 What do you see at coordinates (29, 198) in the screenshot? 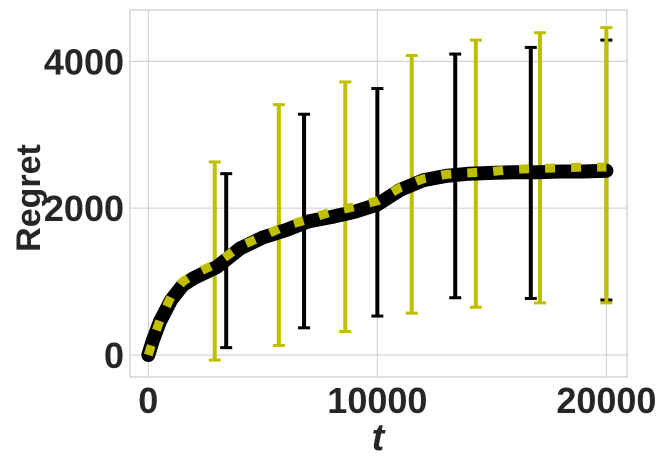
I see `y-axis-label: Regret` at bounding box center [29, 198].